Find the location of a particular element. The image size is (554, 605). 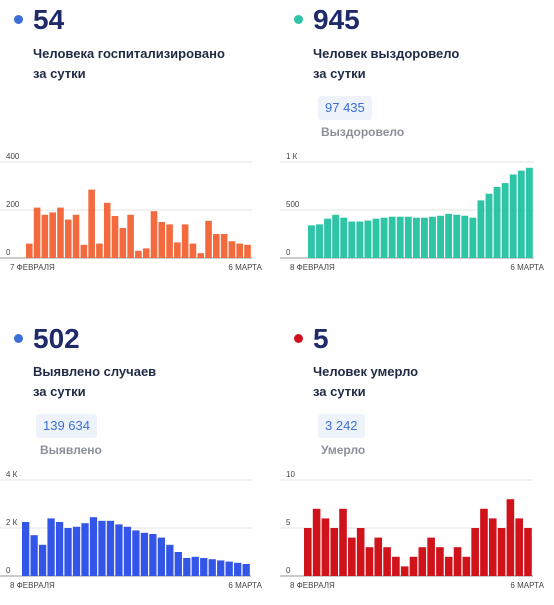

deaths-bar-chart: 10 5 0 8 ФЕВРАЛЯ 6 МАРТА is located at coordinates (412, 530).